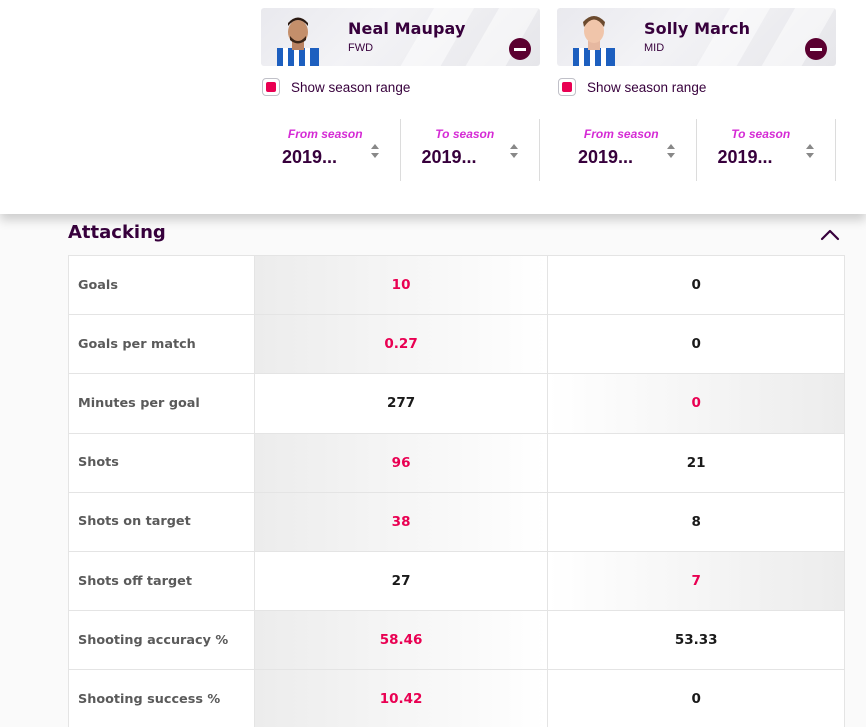 This screenshot has width=866, height=727. I want to click on player1-stat-value: 96, so click(401, 462).